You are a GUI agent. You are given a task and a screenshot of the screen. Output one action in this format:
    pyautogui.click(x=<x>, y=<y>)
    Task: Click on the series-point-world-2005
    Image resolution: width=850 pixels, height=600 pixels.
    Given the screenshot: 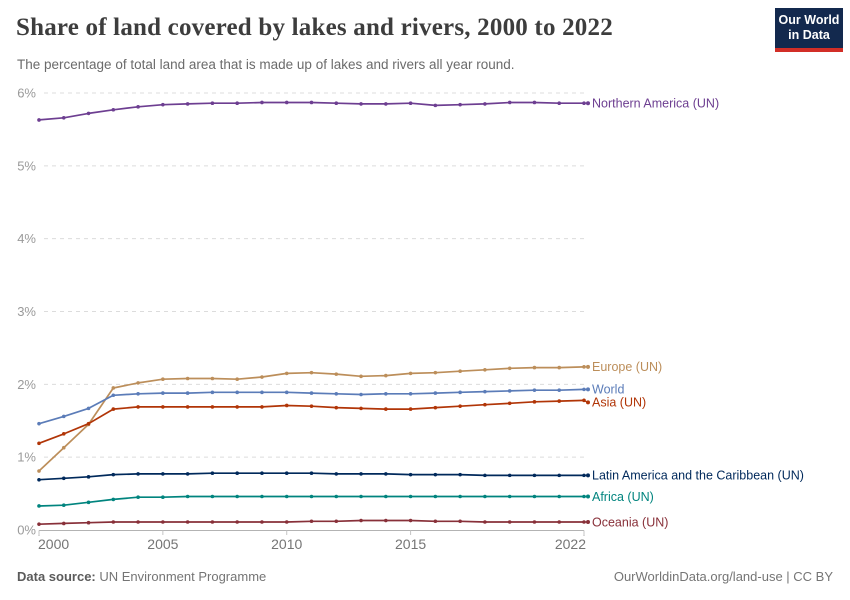 What is the action you would take?
    pyautogui.click(x=163, y=393)
    